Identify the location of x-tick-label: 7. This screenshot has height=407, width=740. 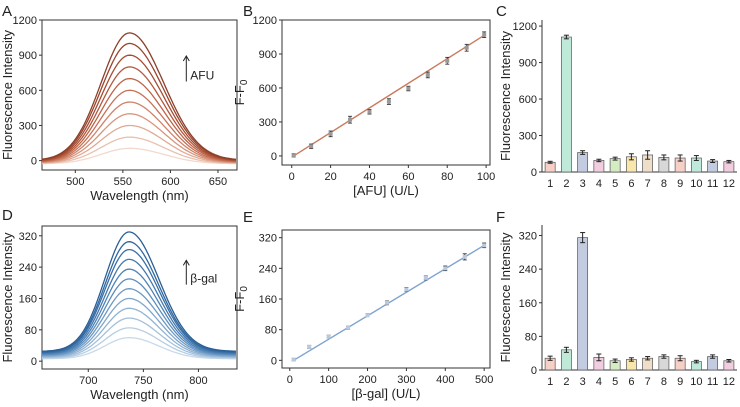
(648, 184).